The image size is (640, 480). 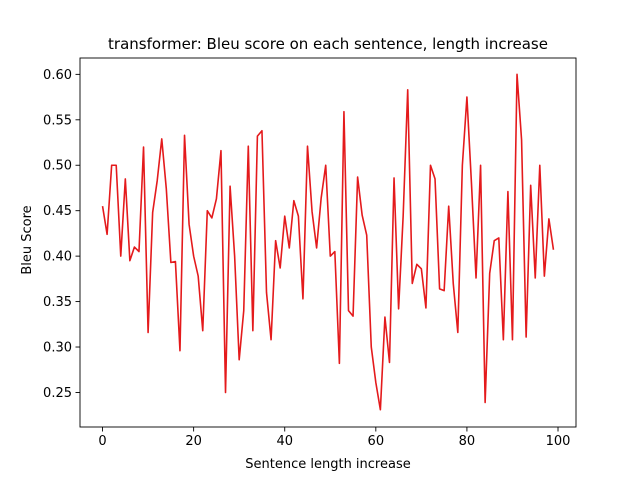 I want to click on x-tick-label: 60, so click(x=376, y=441).